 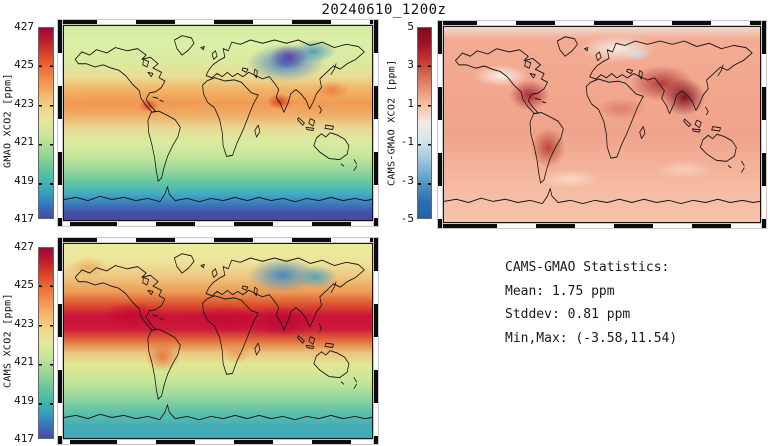 What do you see at coordinates (560, 291) in the screenshot?
I see `stats-mean: Mean: 1.75 ppm` at bounding box center [560, 291].